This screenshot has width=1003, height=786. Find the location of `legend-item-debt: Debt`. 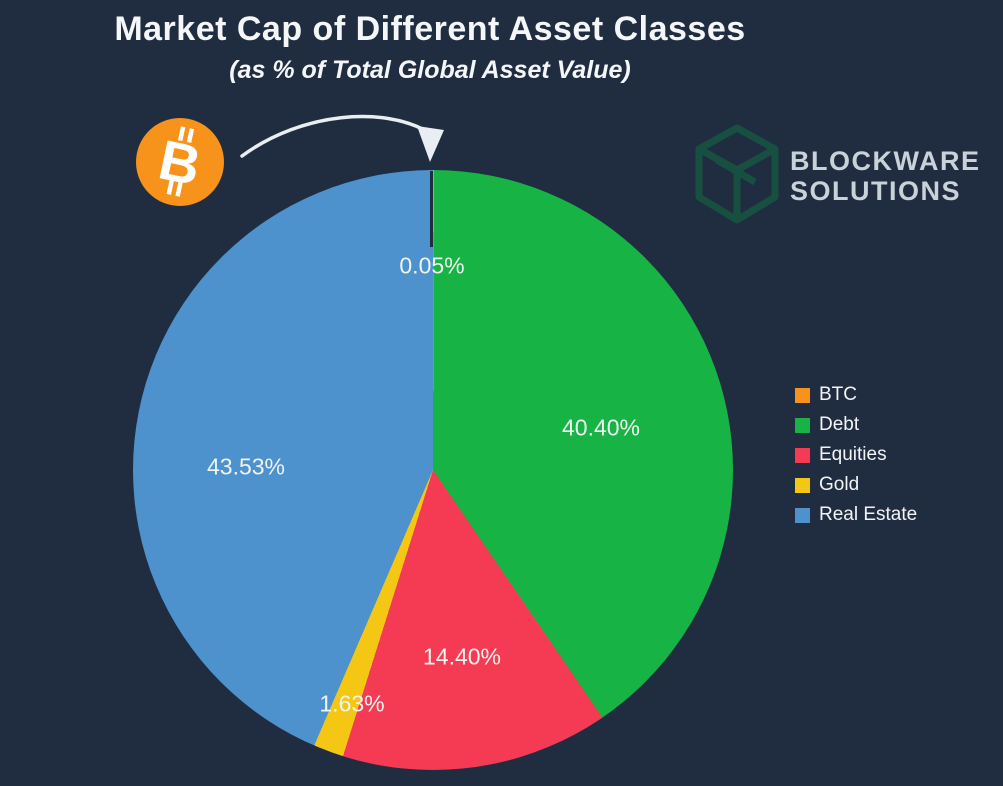

legend-item-debt: Debt is located at coordinates (856, 425).